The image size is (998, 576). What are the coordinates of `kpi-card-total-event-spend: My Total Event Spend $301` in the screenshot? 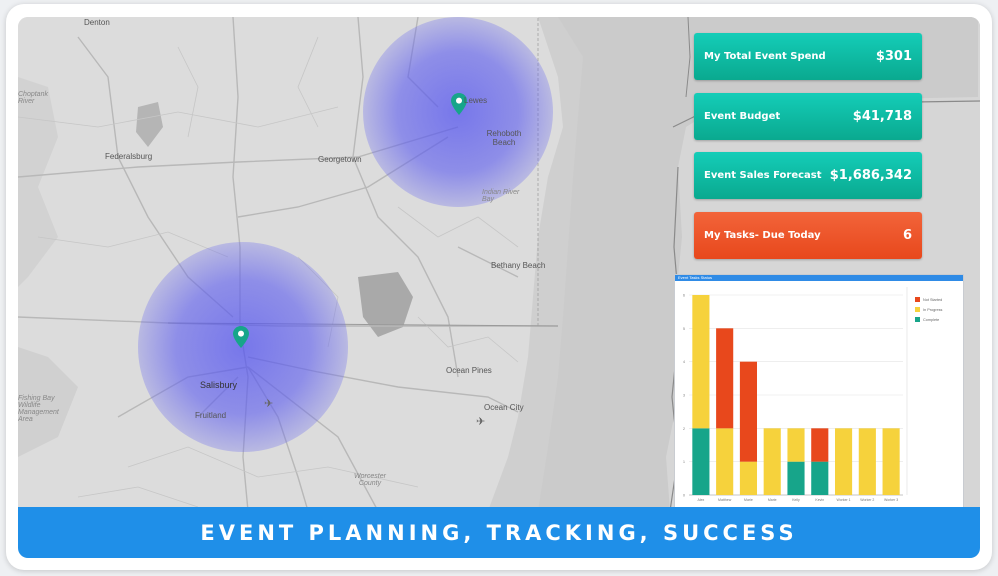 It's located at (808, 56).